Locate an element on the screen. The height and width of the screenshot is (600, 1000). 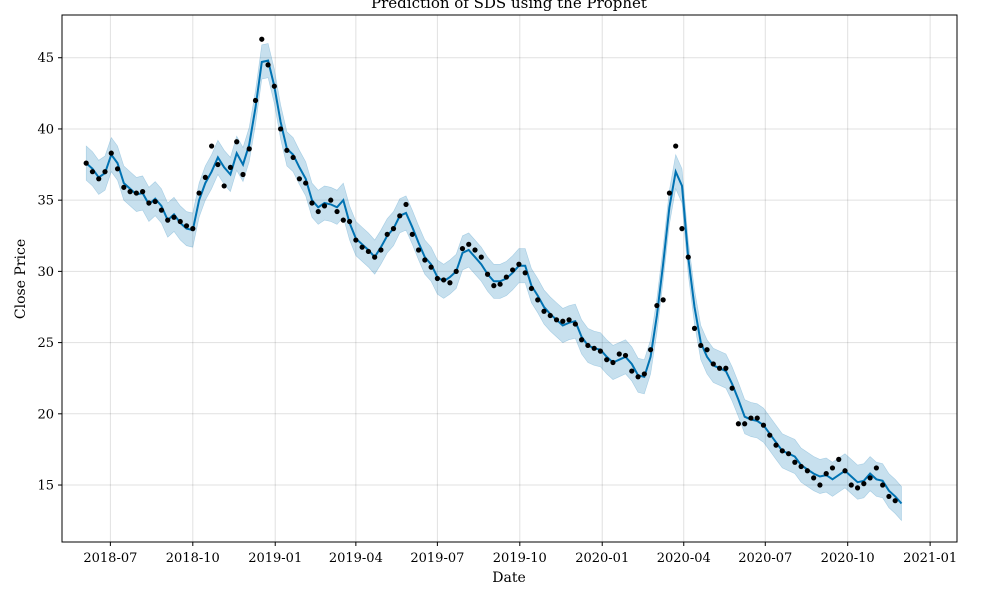
x-tick-label: 2020-10 is located at coordinates (848, 558).